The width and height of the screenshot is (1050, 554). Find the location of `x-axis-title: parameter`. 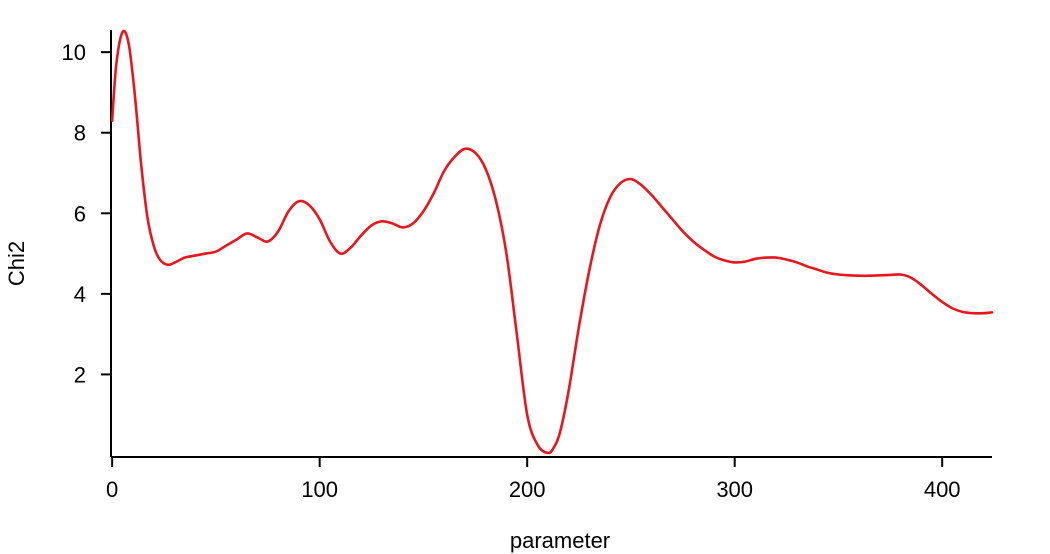

x-axis-title: parameter is located at coordinates (560, 540).